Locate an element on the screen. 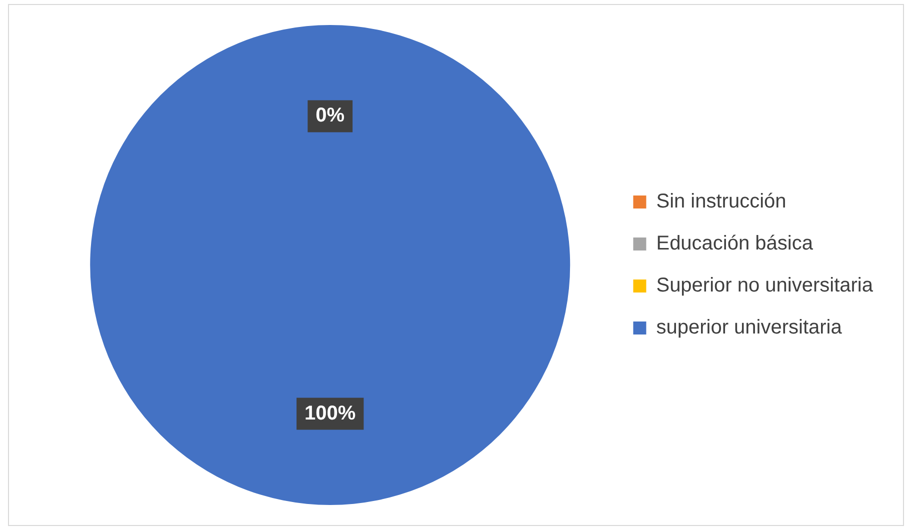 Image resolution: width=908 pixels, height=531 pixels. legend-label: superior universitaria is located at coordinates (749, 327).